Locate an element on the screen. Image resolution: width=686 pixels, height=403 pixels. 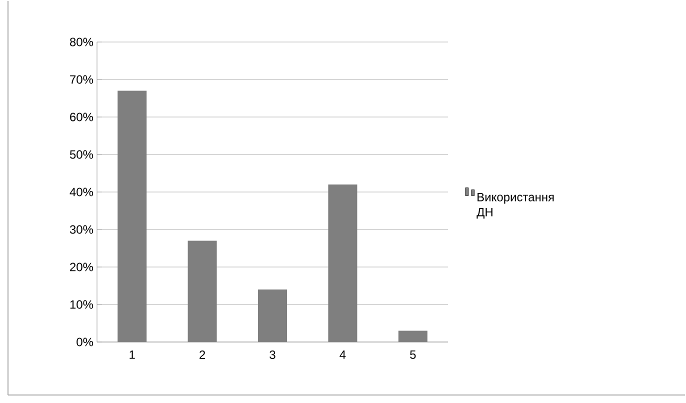
x-tick-label: 4 is located at coordinates (343, 354).